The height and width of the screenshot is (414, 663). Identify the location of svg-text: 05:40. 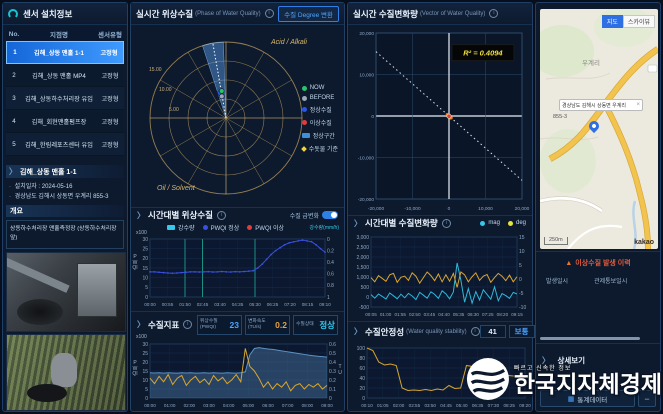
(462, 405).